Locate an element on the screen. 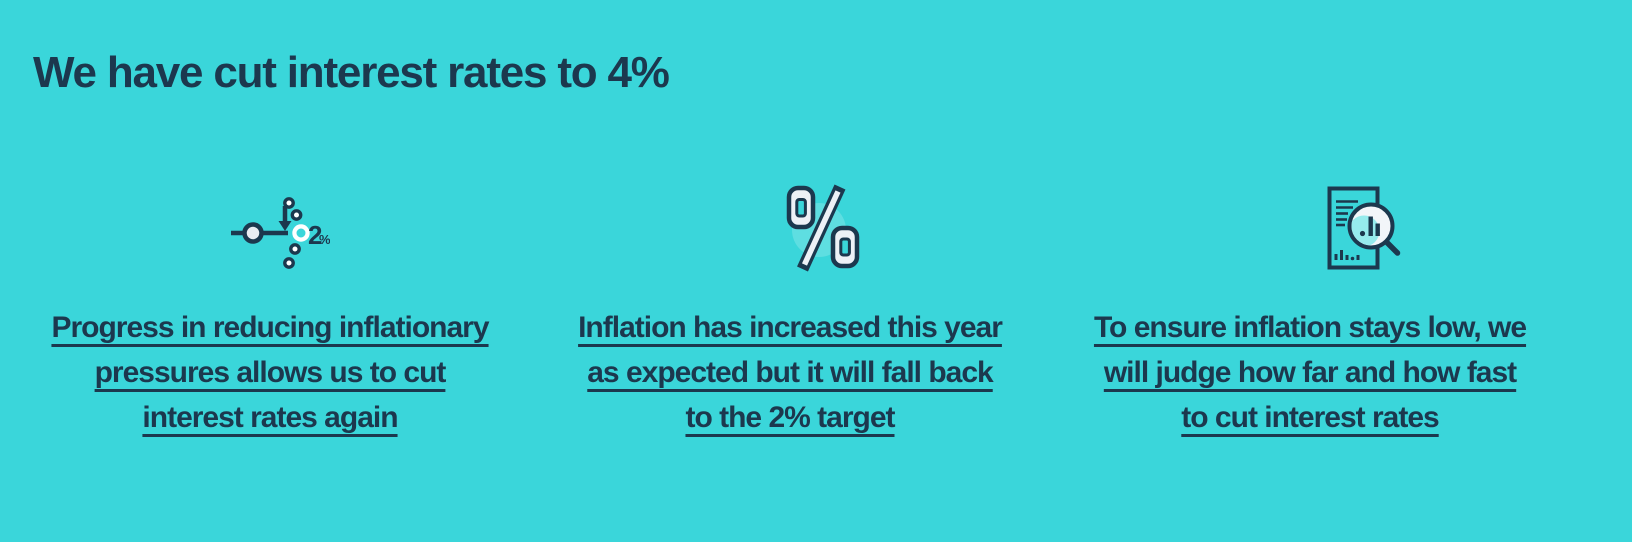 The width and height of the screenshot is (1632, 542). lens-crescent is located at coordinates (1365, 230).